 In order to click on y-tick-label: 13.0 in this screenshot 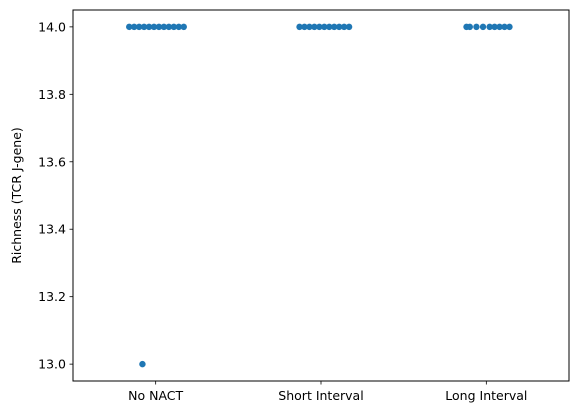, I will do `click(52, 364)`.